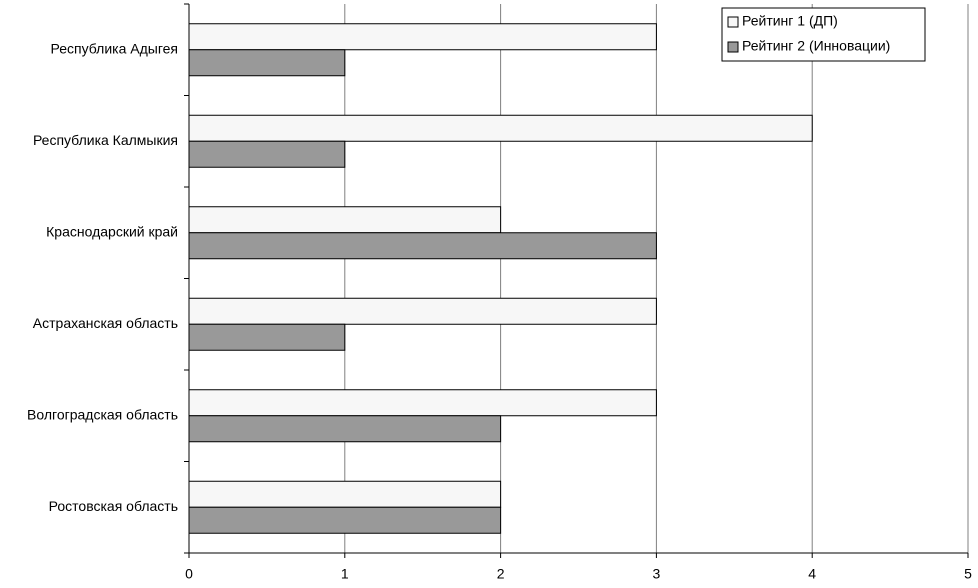  Describe the element at coordinates (790, 21) in the screenshot. I see `legend-label: Рейтинг 1 (ДП)` at that location.